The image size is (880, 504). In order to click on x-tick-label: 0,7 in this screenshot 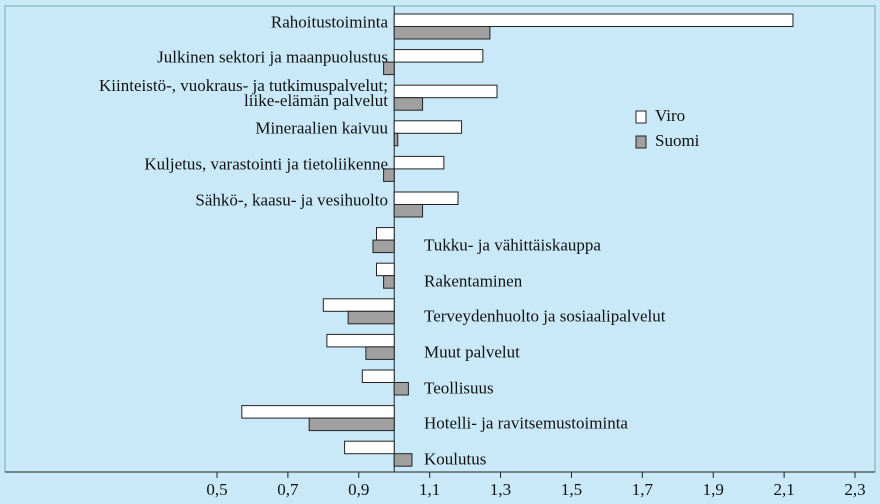, I will do `click(288, 489)`.